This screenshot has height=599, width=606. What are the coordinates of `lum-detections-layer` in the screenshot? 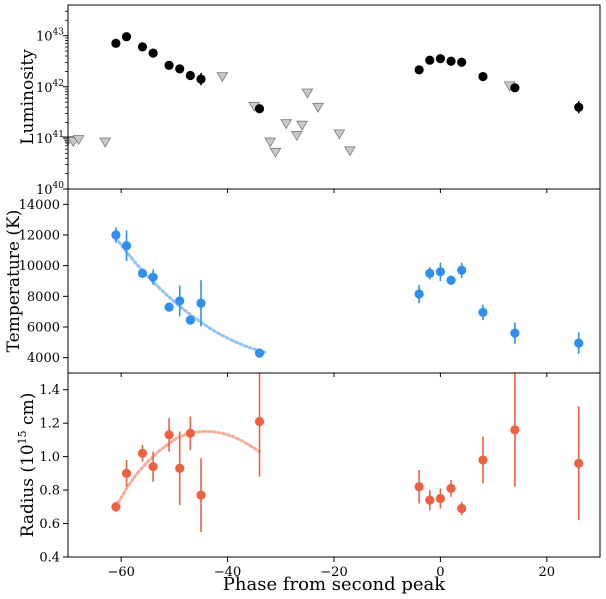 It's located at (347, 73).